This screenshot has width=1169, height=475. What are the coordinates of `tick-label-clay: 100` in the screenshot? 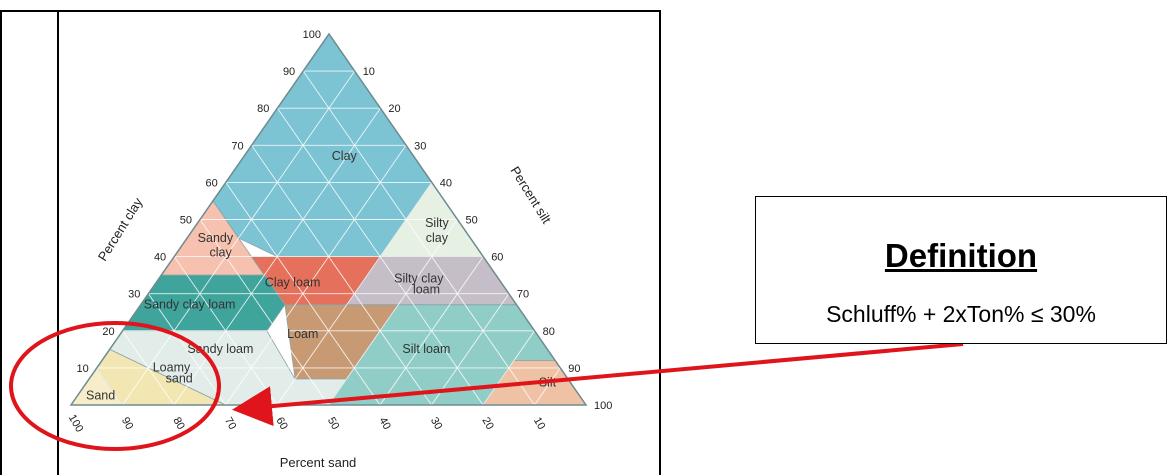 It's located at (312, 35).